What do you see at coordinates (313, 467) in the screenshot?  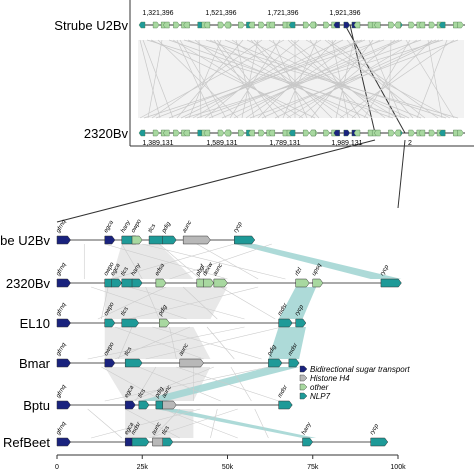 I see `axis-label: 75k` at bounding box center [313, 467].